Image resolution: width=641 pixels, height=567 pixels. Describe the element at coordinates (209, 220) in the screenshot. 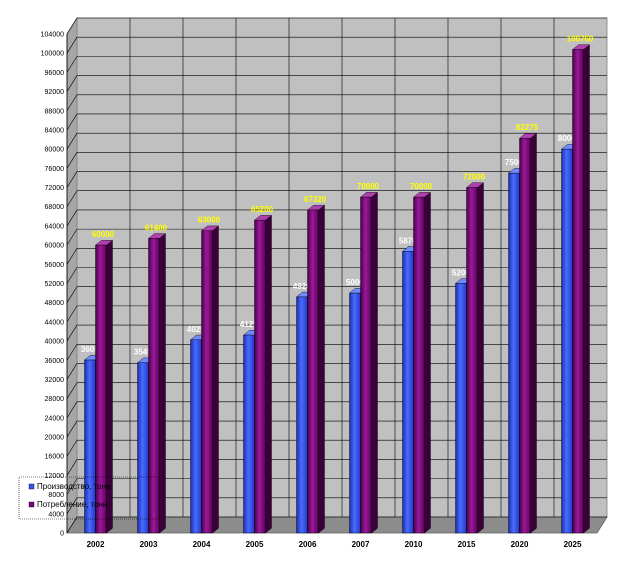

I see `data-label: 63000` at that location.